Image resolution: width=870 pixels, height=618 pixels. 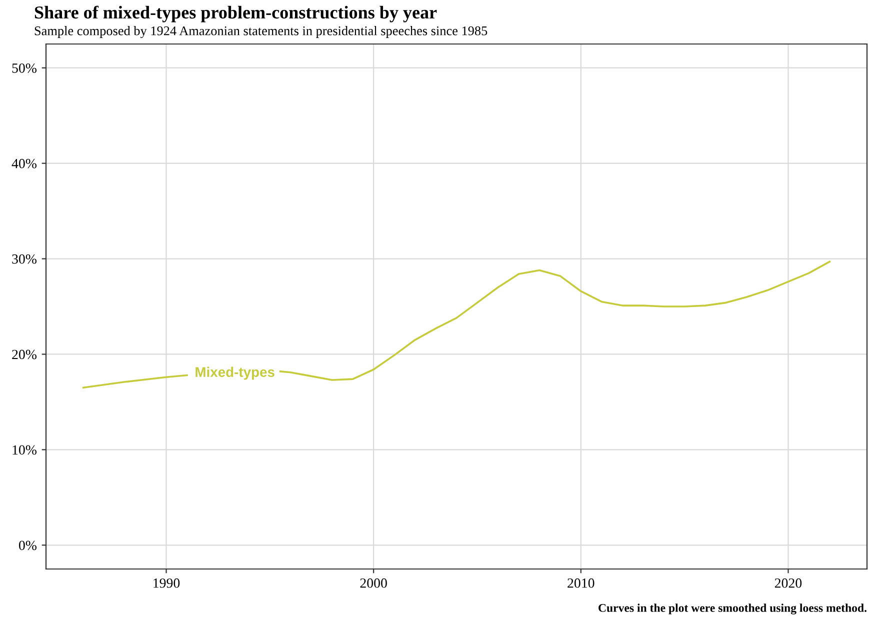 What do you see at coordinates (167, 583) in the screenshot?
I see `x-tick-label: 1990` at bounding box center [167, 583].